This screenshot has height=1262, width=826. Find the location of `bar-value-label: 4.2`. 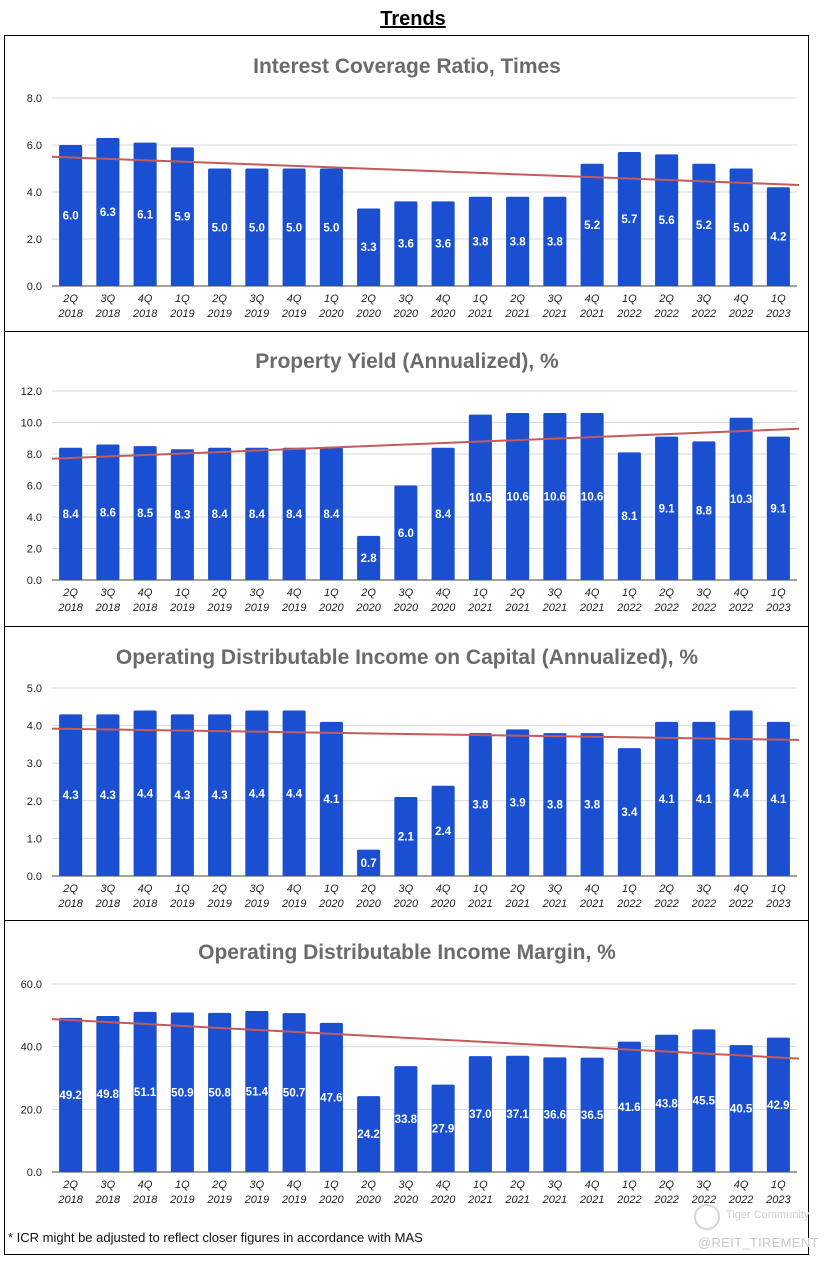

bar-value-label: 4.2 is located at coordinates (778, 238).